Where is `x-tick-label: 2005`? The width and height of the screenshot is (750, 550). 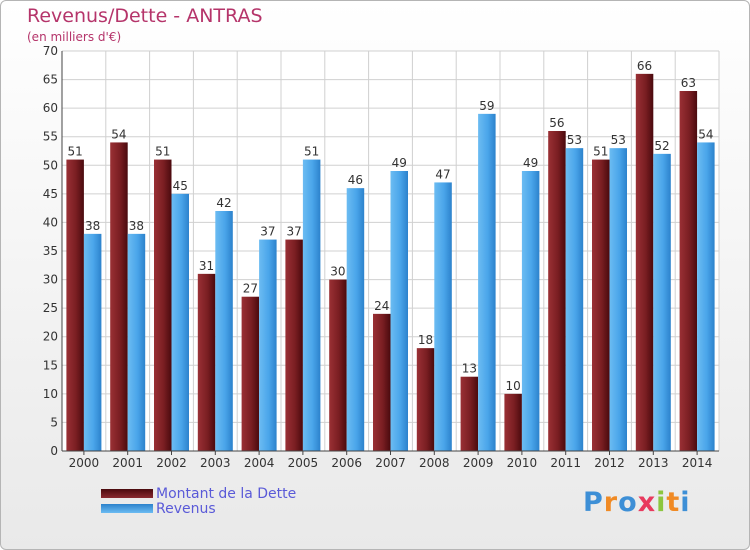 x-tick-label: 2005 is located at coordinates (303, 463).